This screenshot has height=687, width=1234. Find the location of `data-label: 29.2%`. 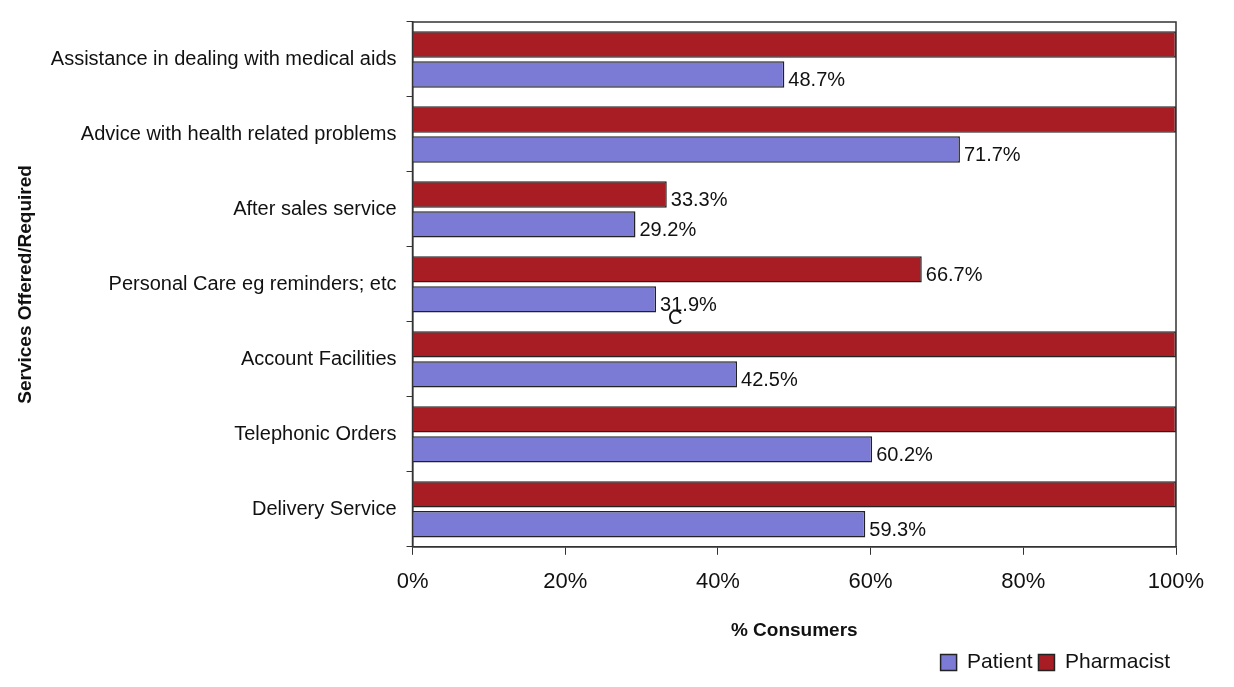

data-label: 29.2% is located at coordinates (668, 228).